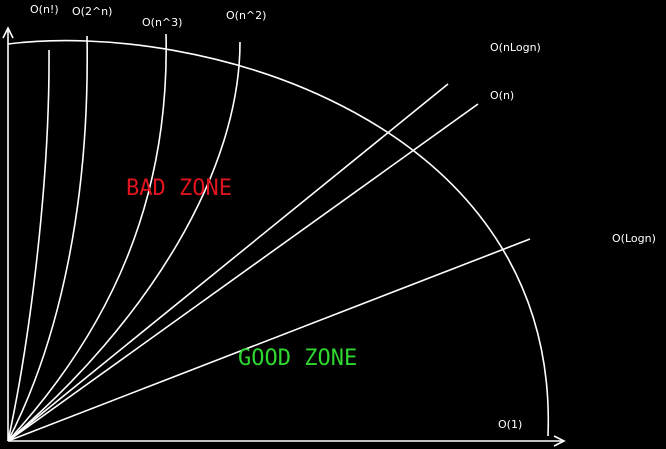 This screenshot has width=666, height=449. Describe the element at coordinates (502, 95) in the screenshot. I see `label-linear: O(n)` at that location.